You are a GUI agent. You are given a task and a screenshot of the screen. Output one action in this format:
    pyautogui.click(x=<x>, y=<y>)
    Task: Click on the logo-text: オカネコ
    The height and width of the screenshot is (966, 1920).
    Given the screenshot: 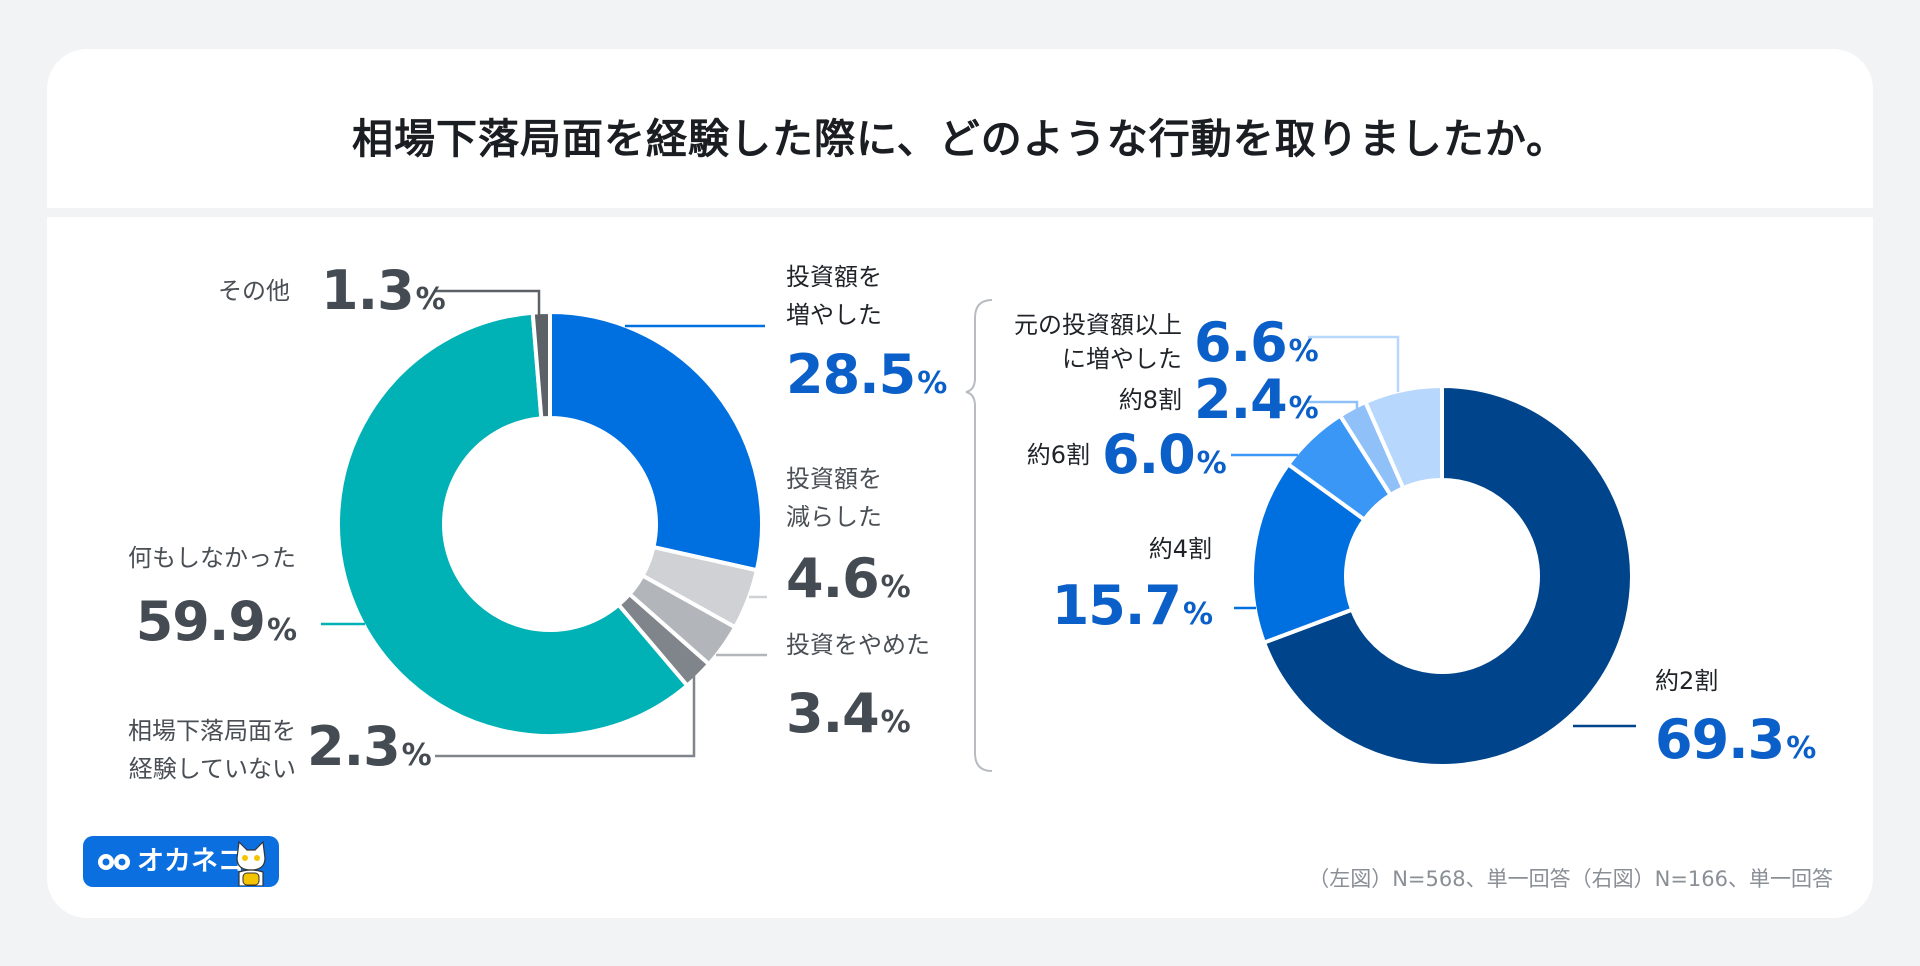 What is the action you would take?
    pyautogui.click(x=191, y=861)
    